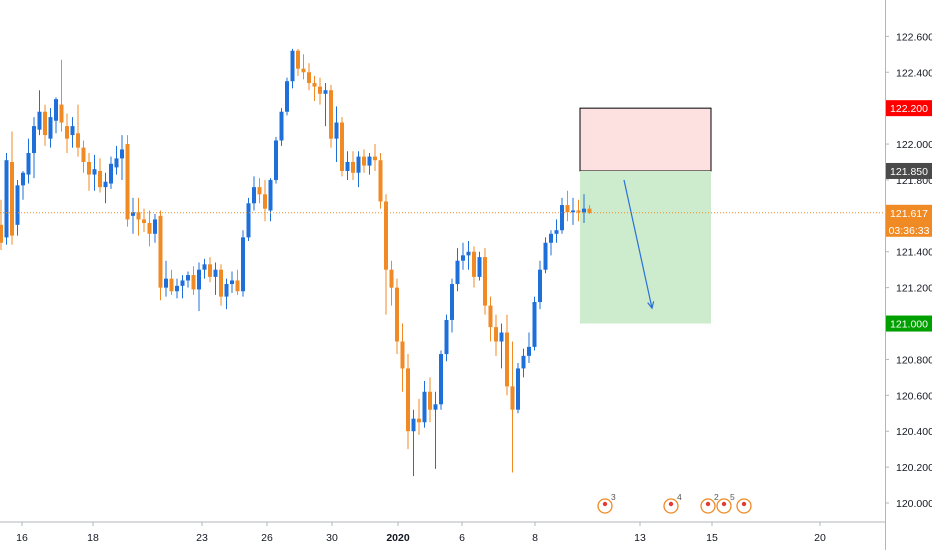  I want to click on y-tick-label: 121.200, so click(914, 289).